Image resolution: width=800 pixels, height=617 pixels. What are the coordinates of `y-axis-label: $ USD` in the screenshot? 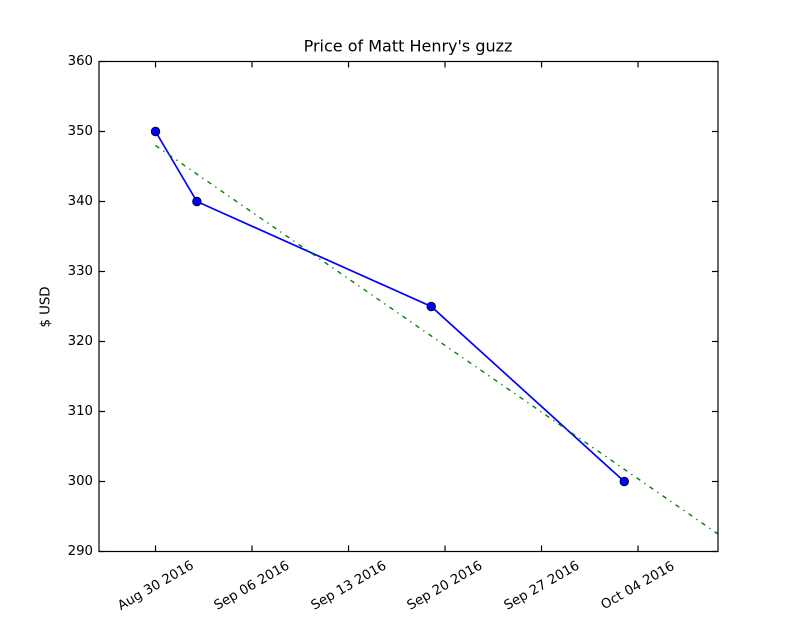 It's located at (46, 307).